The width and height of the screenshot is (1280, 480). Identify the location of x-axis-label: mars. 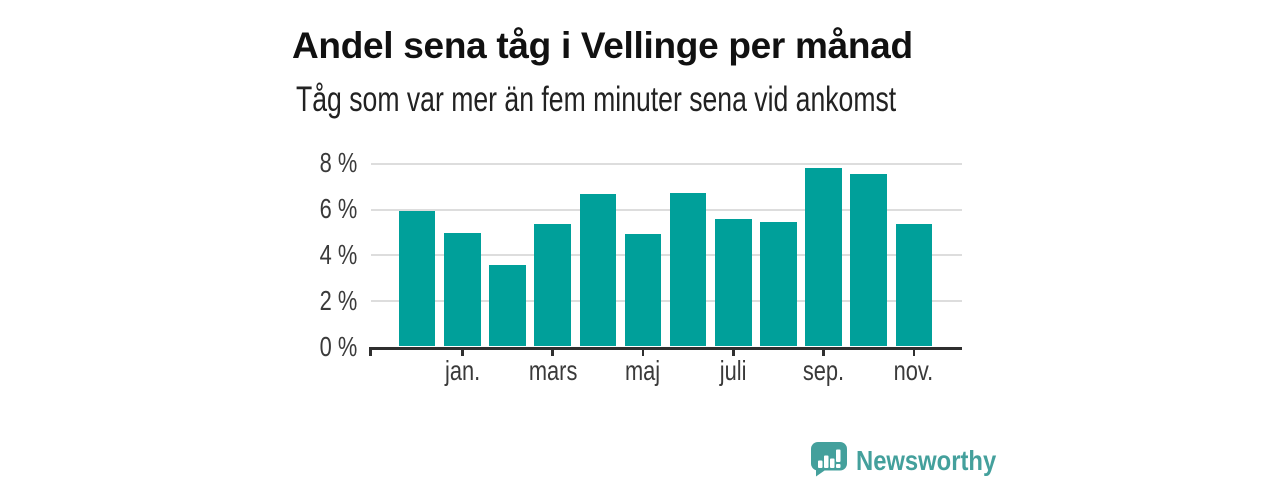
(552, 370).